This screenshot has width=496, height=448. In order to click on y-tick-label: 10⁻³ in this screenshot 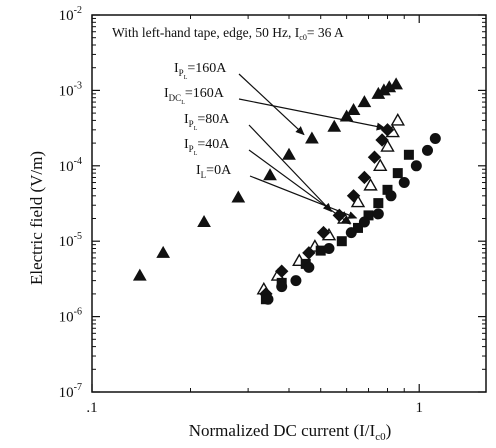, I will do `click(70, 89)`.